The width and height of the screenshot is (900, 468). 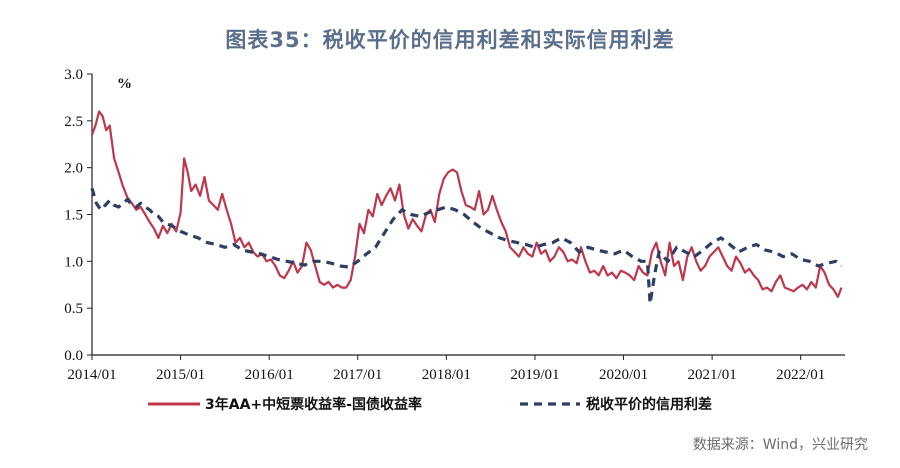 What do you see at coordinates (357, 375) in the screenshot?
I see `x-tick-label: 2017/01` at bounding box center [357, 375].